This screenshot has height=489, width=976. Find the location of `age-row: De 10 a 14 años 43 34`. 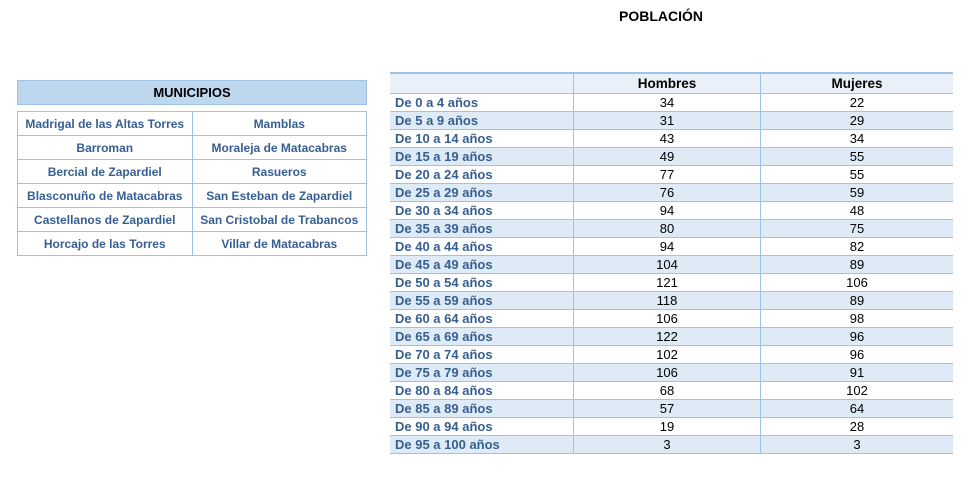

age-row: De 10 a 14 años 43 34 is located at coordinates (671, 139).